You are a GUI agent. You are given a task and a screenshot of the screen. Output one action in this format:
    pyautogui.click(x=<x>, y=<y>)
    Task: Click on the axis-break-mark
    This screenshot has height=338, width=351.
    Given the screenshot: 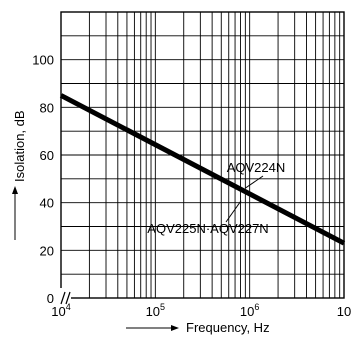 What is the action you would take?
    pyautogui.click(x=65, y=298)
    